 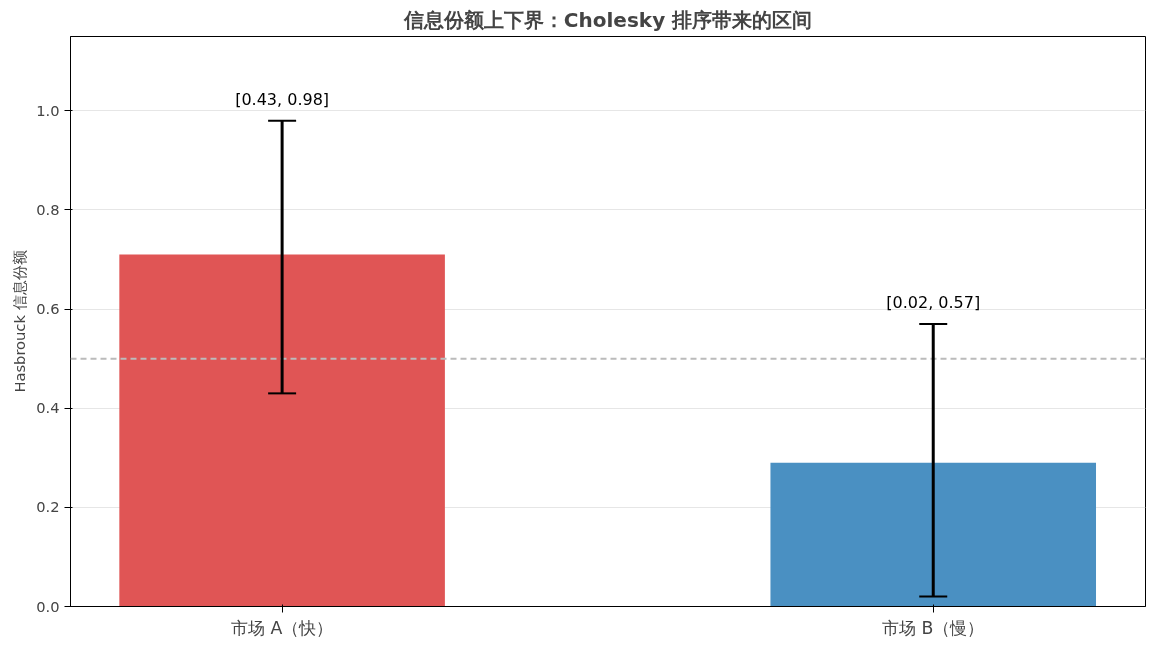 What do you see at coordinates (607, 19) in the screenshot?
I see `chart-title: 信息份额上下界：Cholesky 排序带来的区间` at bounding box center [607, 19].